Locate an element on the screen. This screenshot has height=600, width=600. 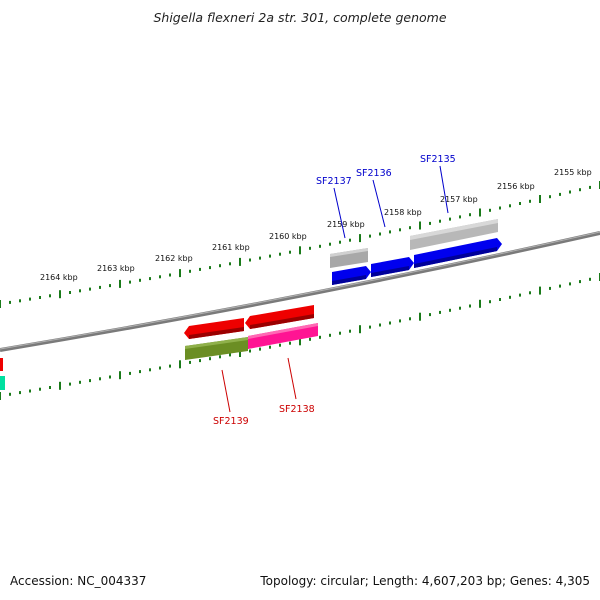
tick-label-2161: 2161 kbp is located at coordinates (231, 247).